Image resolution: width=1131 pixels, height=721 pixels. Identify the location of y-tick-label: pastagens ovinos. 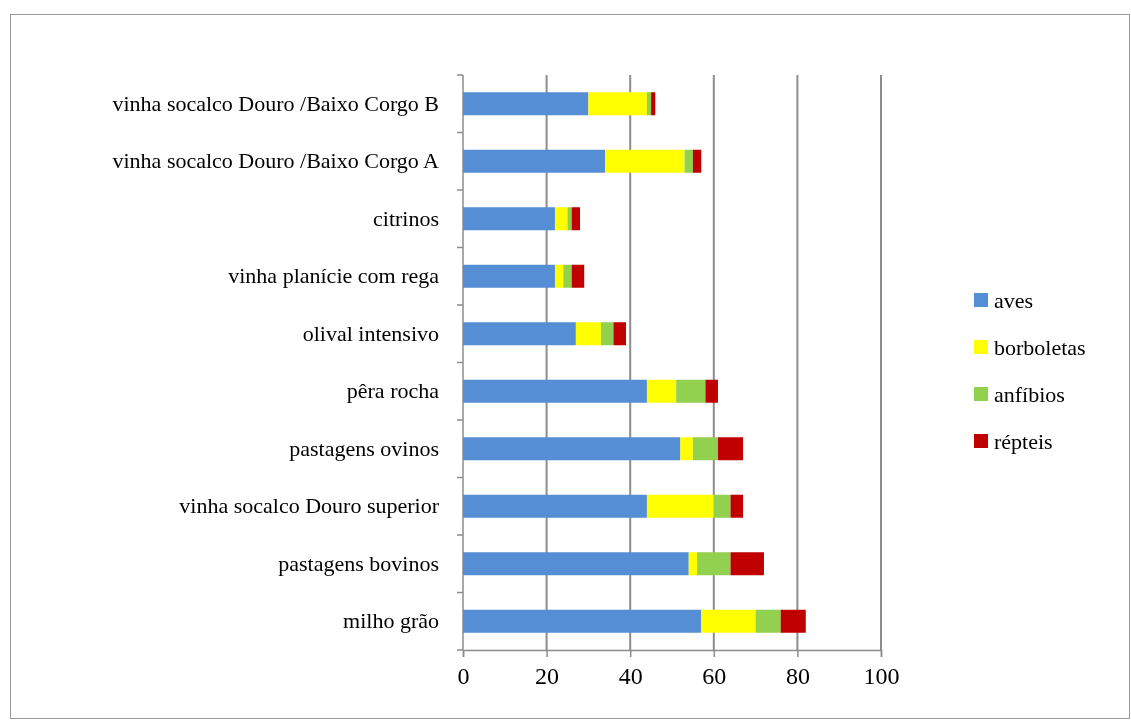
(364, 448).